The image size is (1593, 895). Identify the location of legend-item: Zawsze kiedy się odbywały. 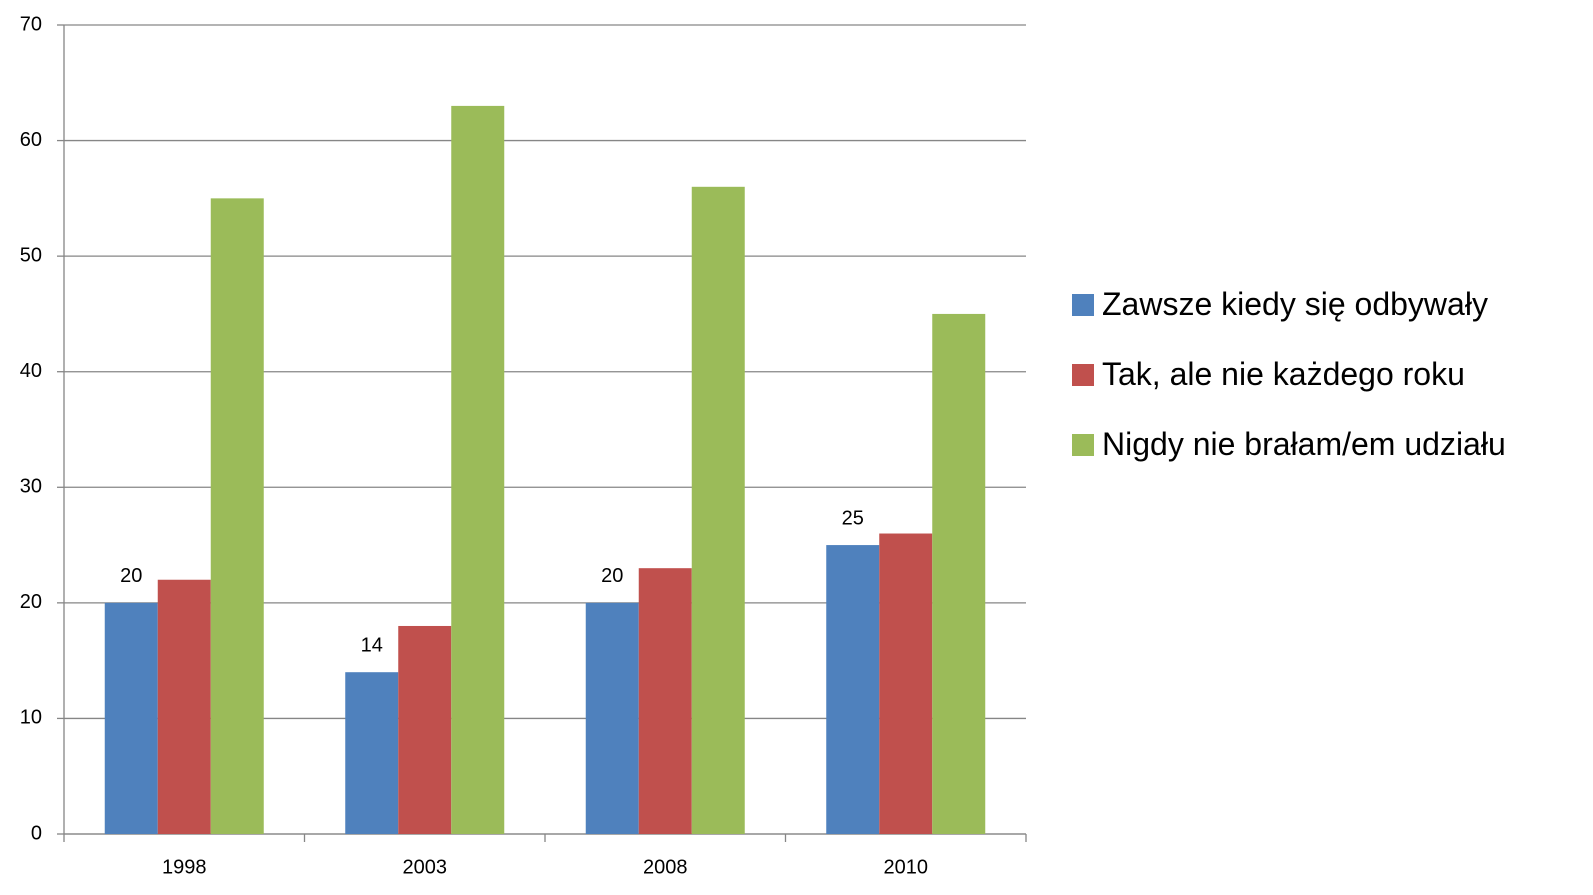
(1329, 304).